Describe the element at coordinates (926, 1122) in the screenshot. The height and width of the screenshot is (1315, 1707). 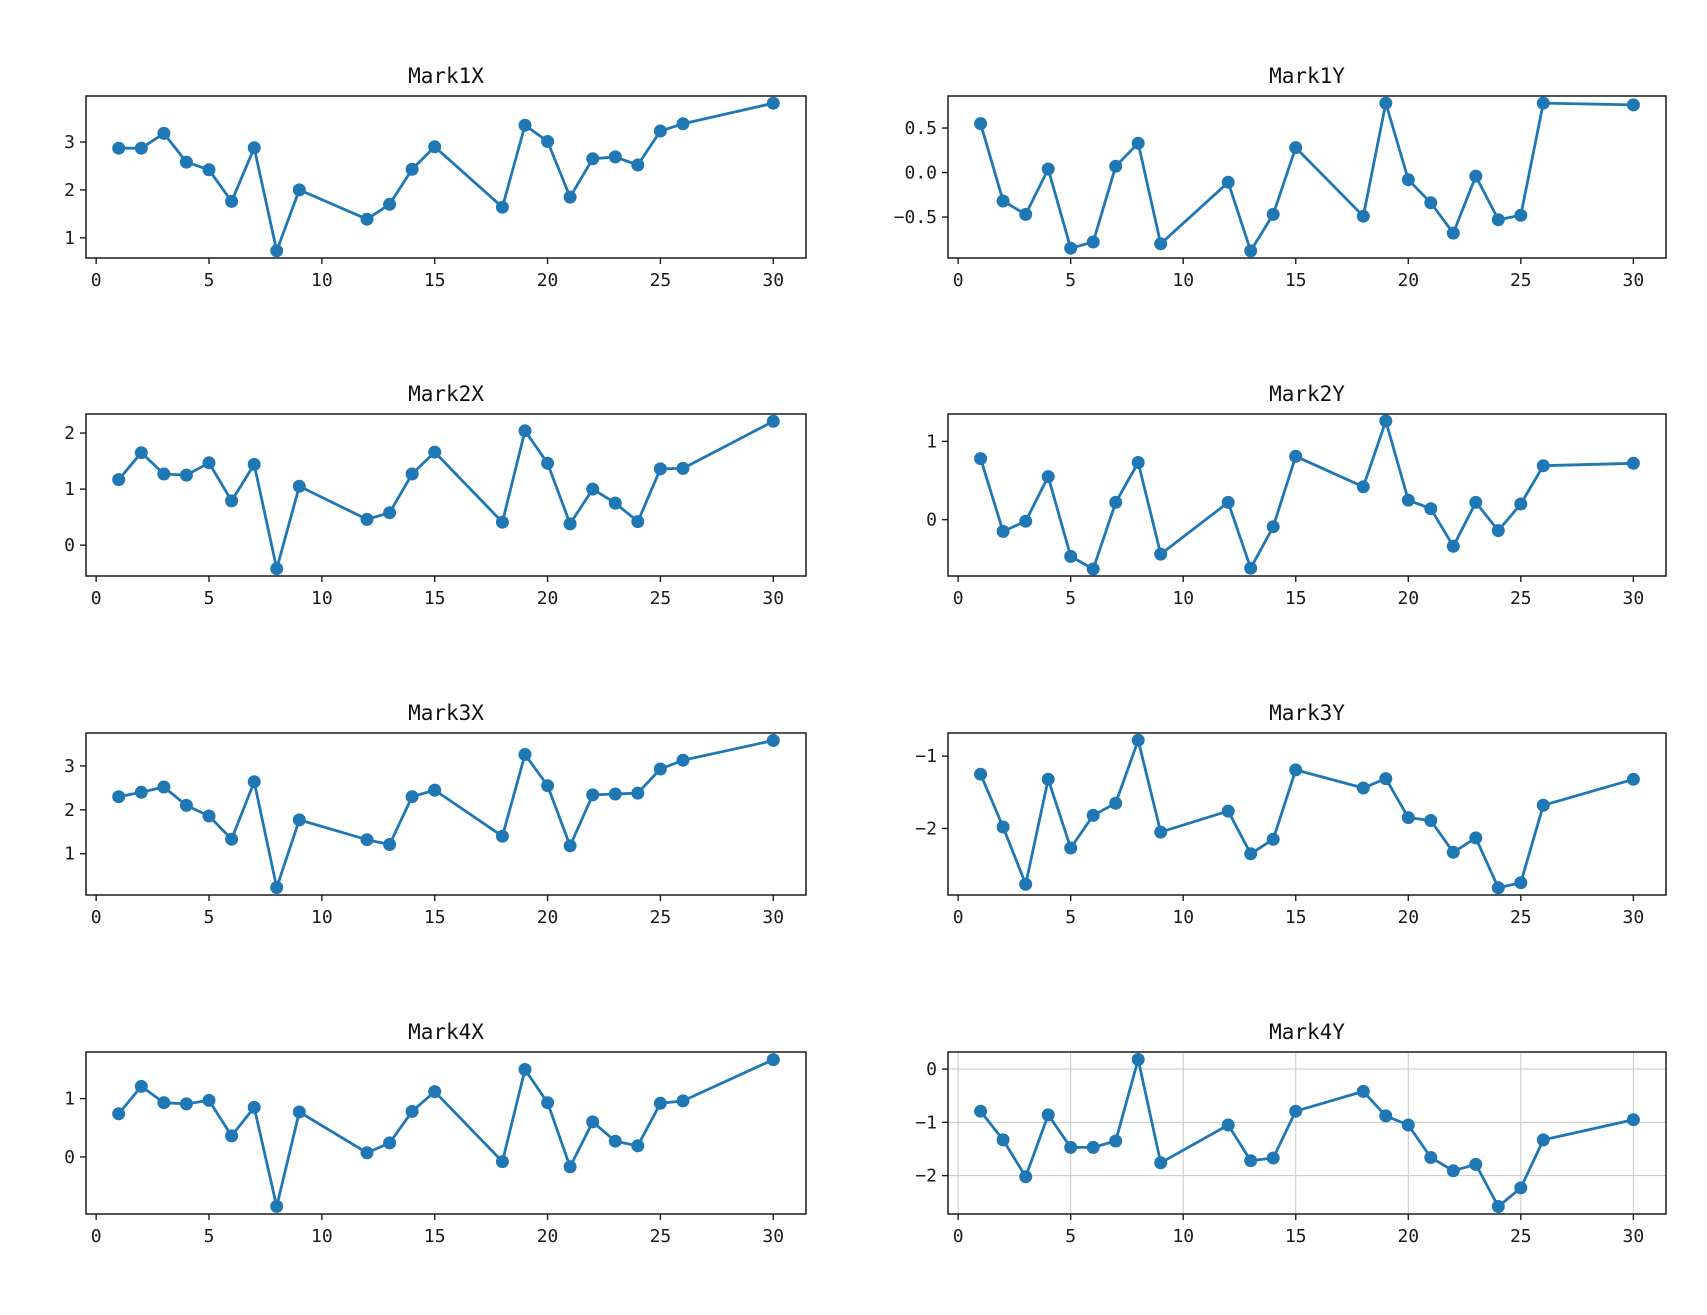
I see `y-tick-label: −1` at that location.